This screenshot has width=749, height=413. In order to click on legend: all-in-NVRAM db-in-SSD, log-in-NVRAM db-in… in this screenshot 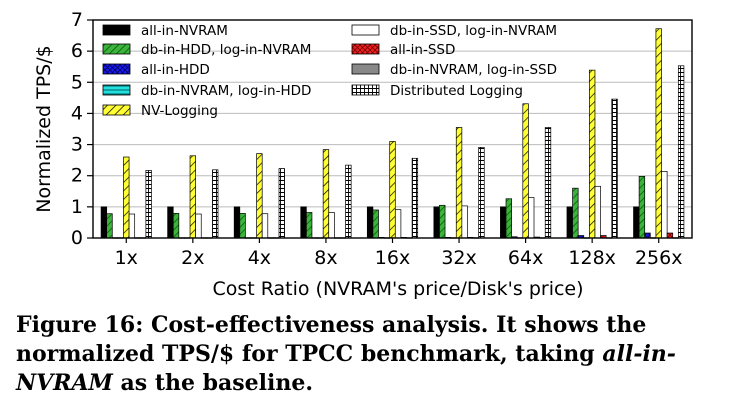, I will do `click(329, 71)`.